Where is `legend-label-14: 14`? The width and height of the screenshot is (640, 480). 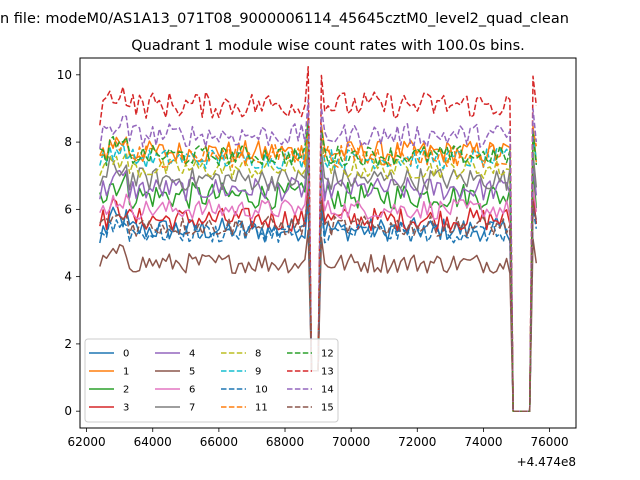
legend-label-14: 14 is located at coordinates (327, 390).